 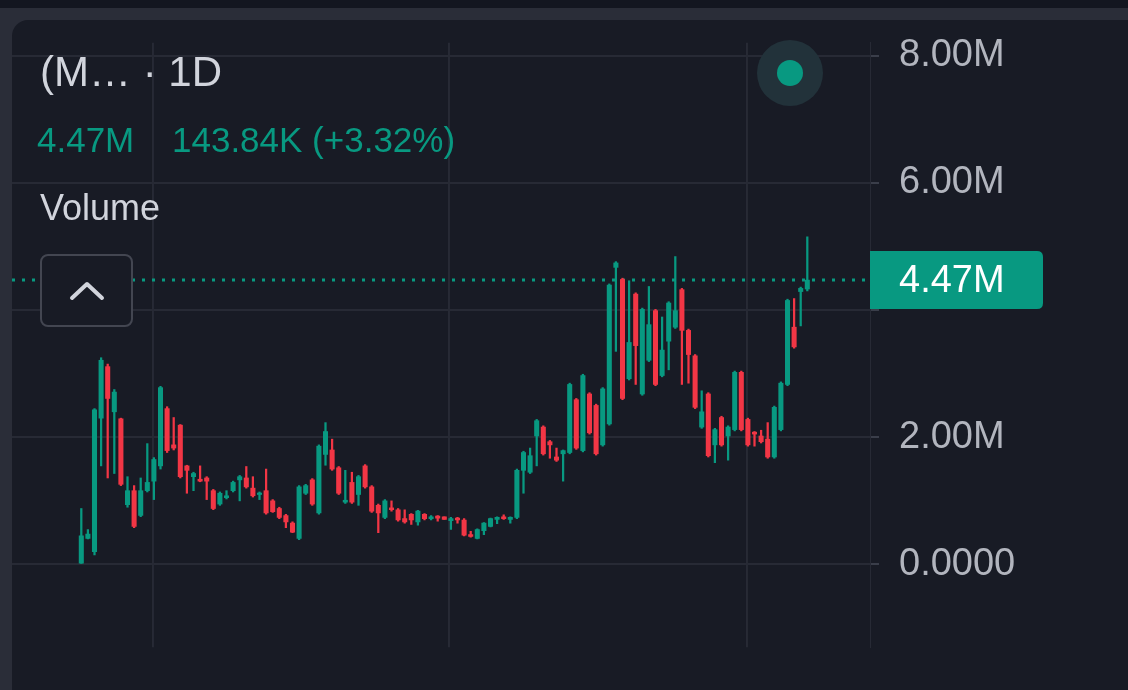 I want to click on y-tick-label: 2.00M, so click(x=952, y=434).